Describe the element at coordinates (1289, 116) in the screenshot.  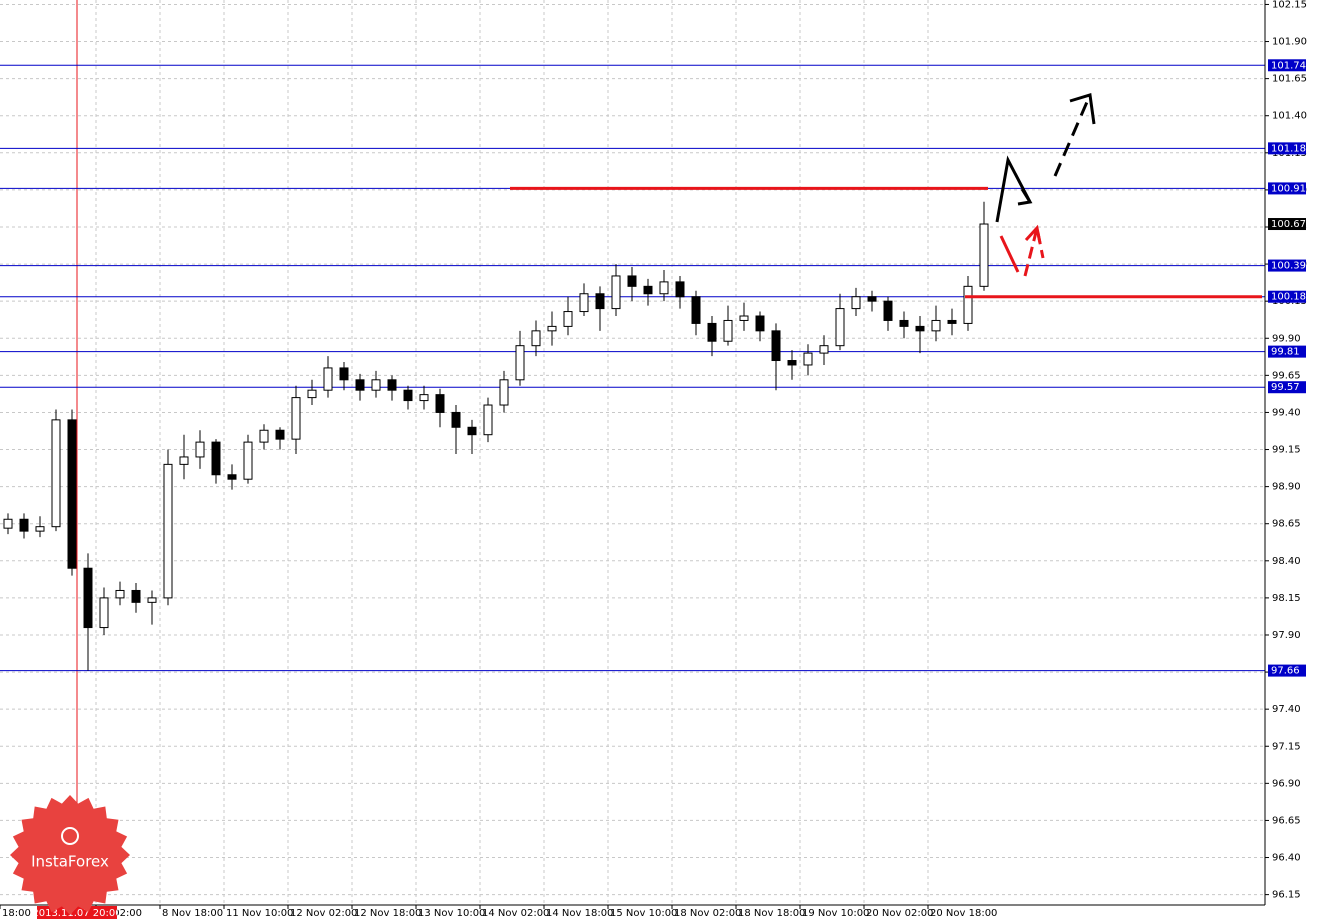
I see `y-tick-label: 101.40` at that location.